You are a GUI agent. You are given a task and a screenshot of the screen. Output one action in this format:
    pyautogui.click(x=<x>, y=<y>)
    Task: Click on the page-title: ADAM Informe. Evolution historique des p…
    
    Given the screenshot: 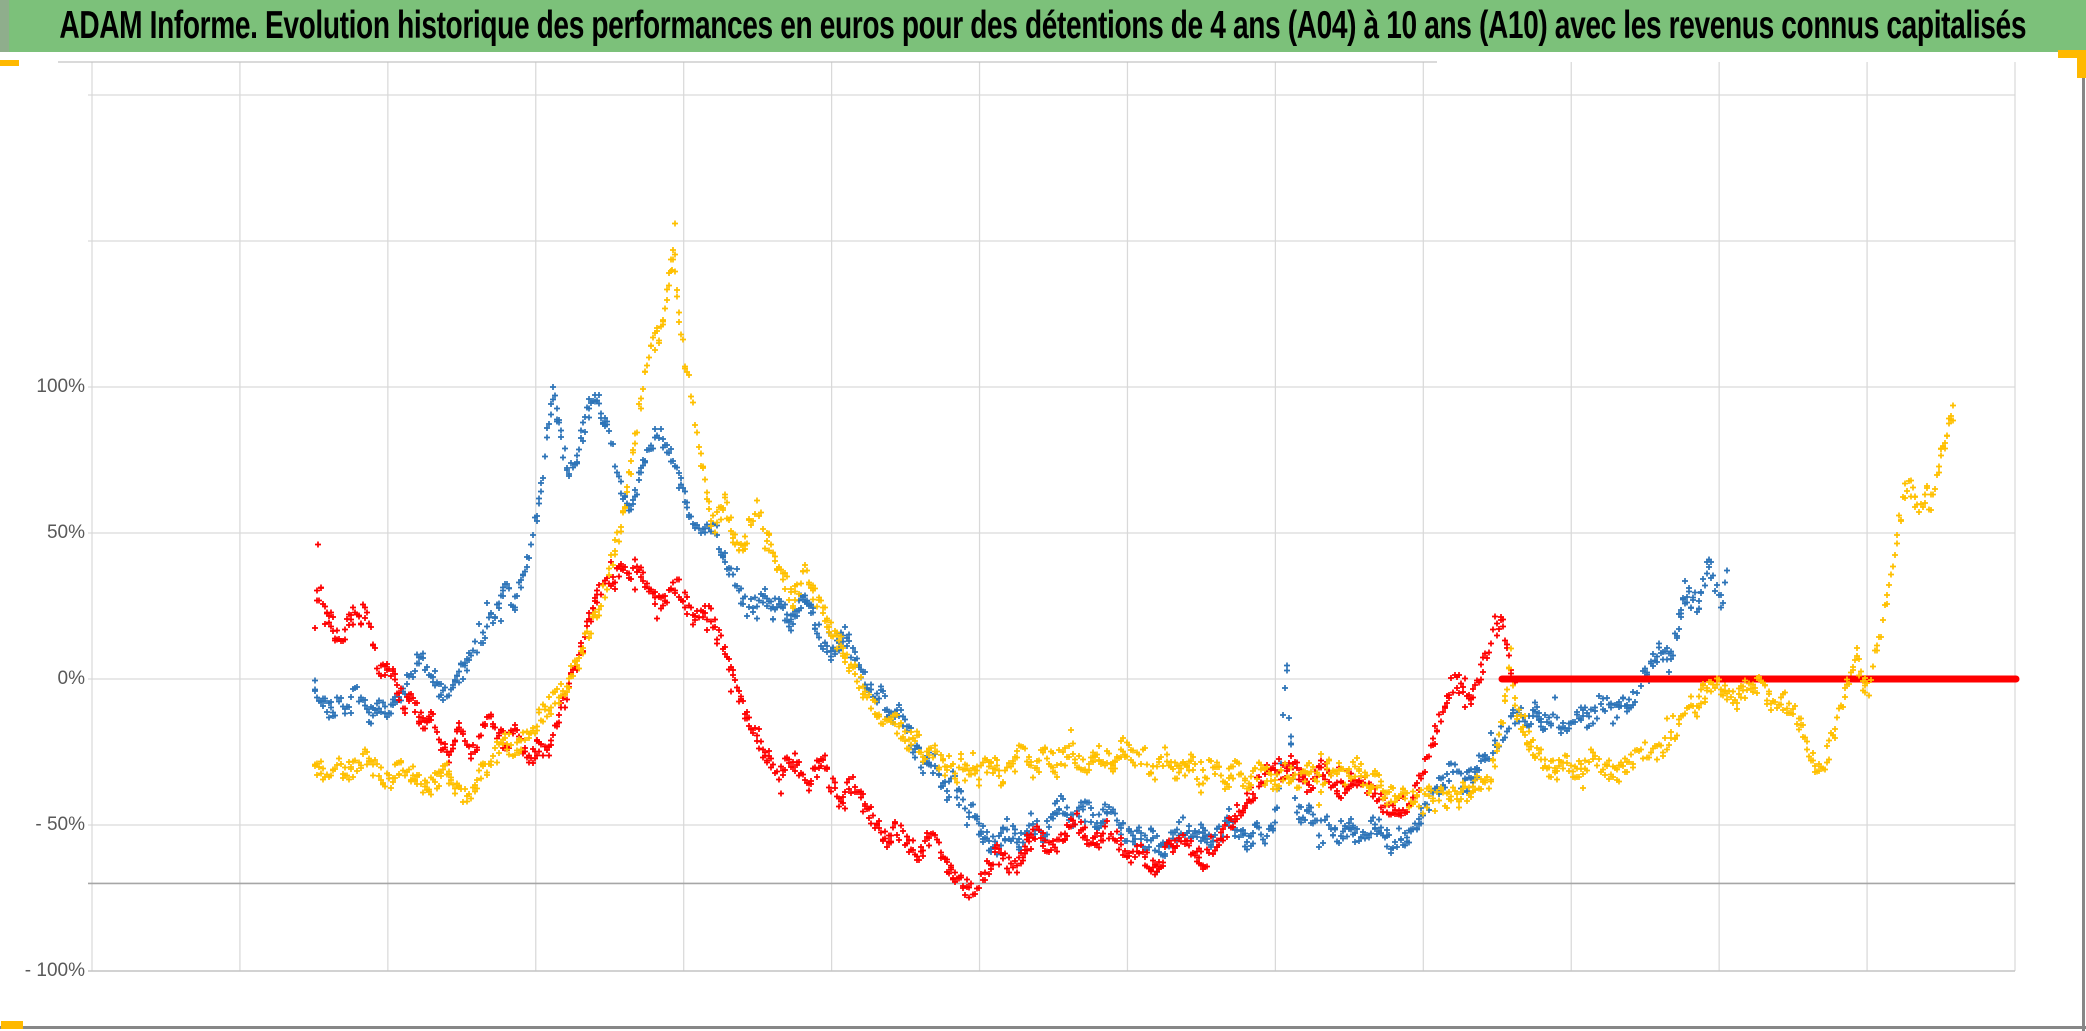 What is the action you would take?
    pyautogui.click(x=1043, y=25)
    